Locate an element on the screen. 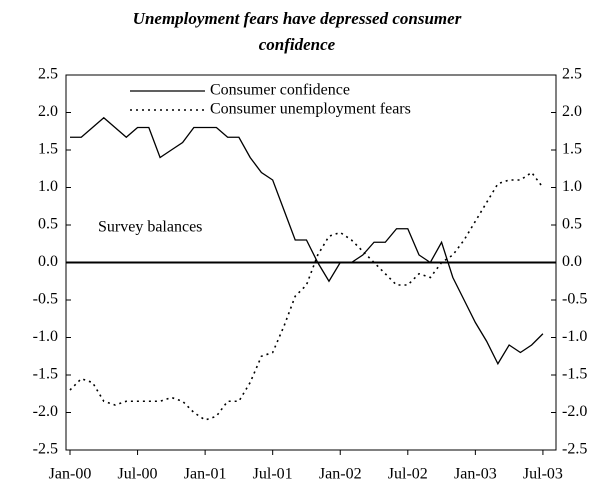  y-tick-label: 1.5 is located at coordinates (48, 149).